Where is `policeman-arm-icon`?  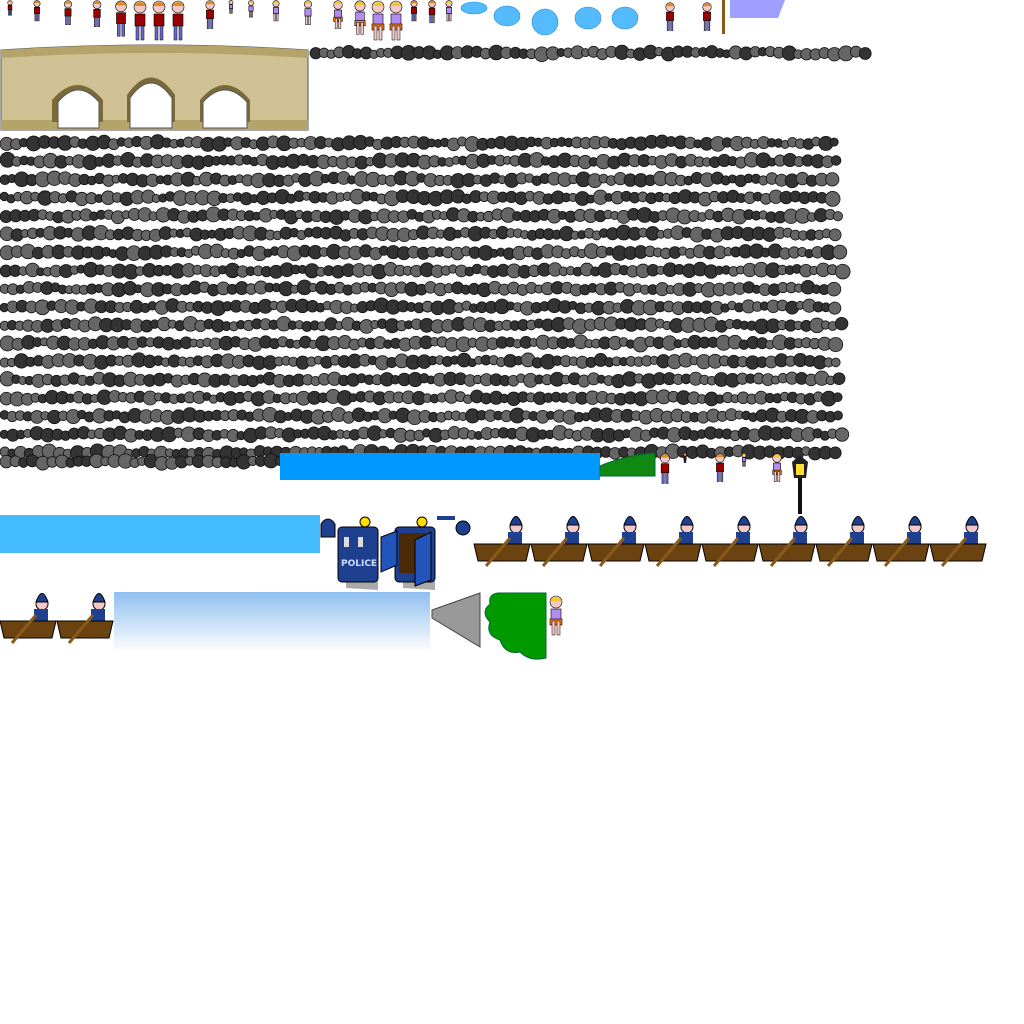 policeman-arm-icon is located at coordinates (446, 518).